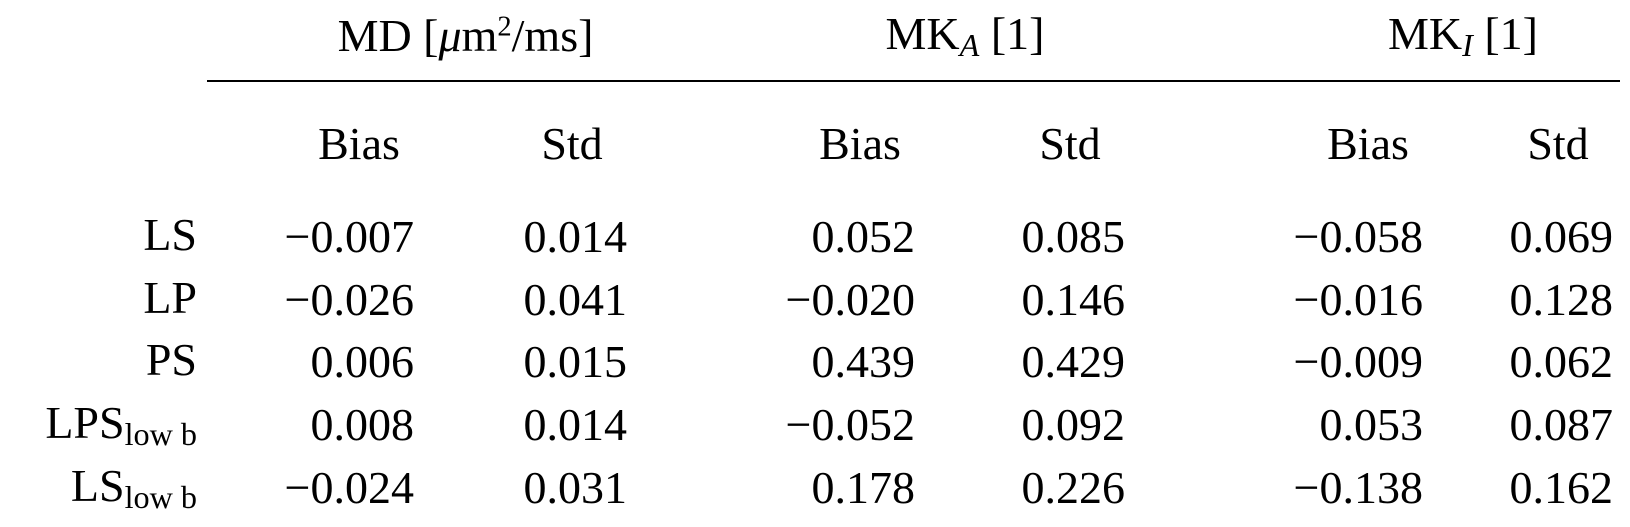 This screenshot has height=527, width=1630. Describe the element at coordinates (913, 81) in the screenshot. I see `header-rule` at that location.